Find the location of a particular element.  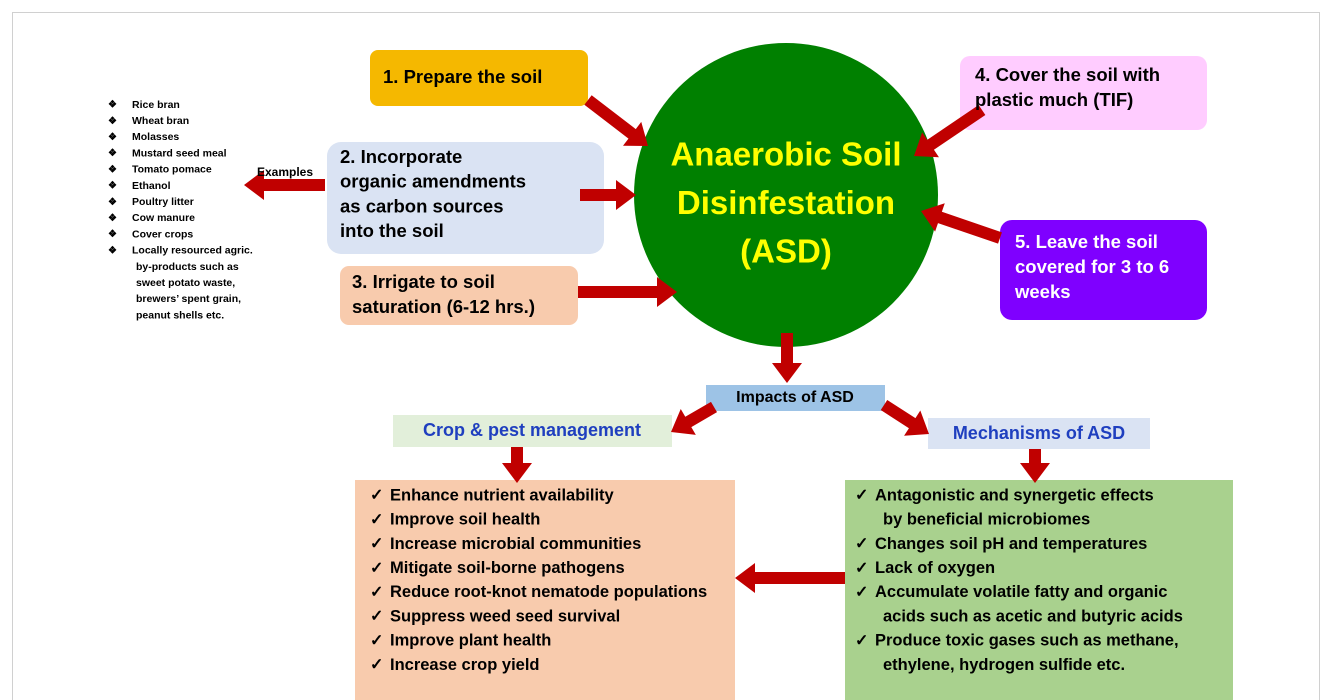

example-item: peanut shells etc. is located at coordinates (180, 315).